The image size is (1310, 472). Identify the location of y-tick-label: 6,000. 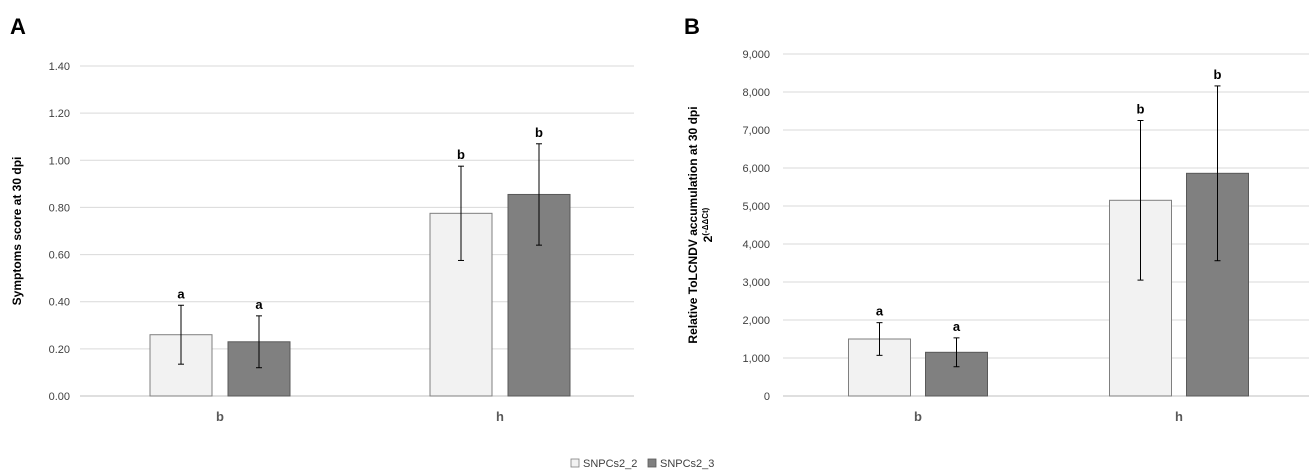
(756, 169).